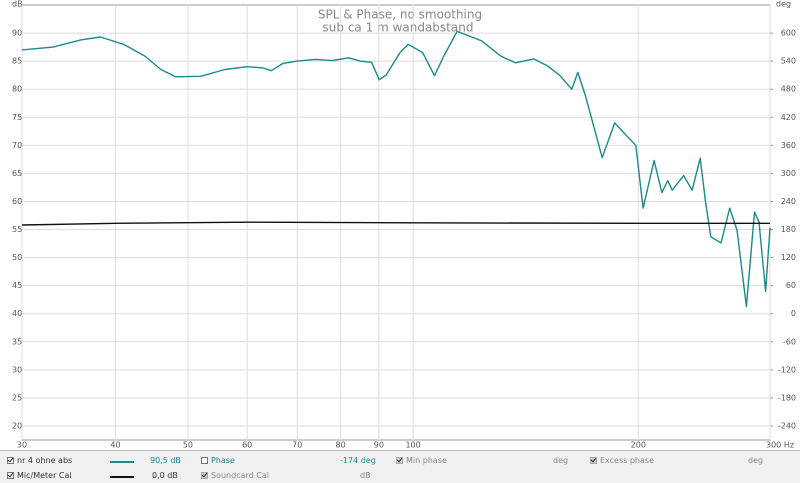  I want to click on y2-tick-label: 180, so click(788, 229).